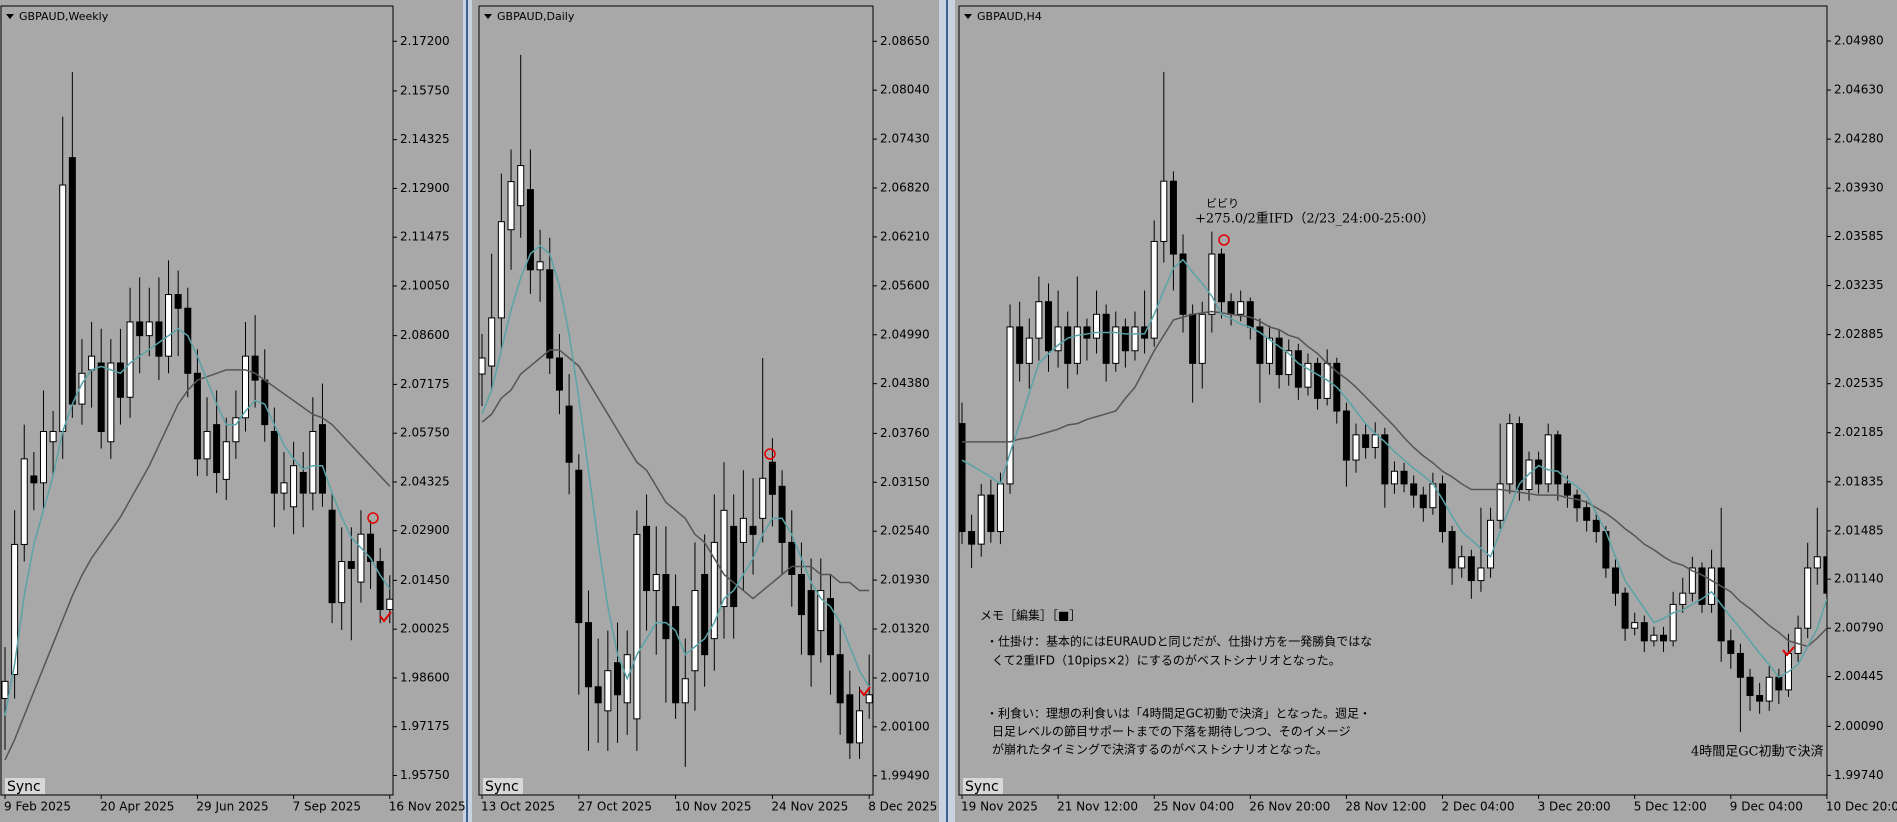 The width and height of the screenshot is (1897, 822). What do you see at coordinates (905, 433) in the screenshot?
I see `y-tick-label: 2.03760` at bounding box center [905, 433].